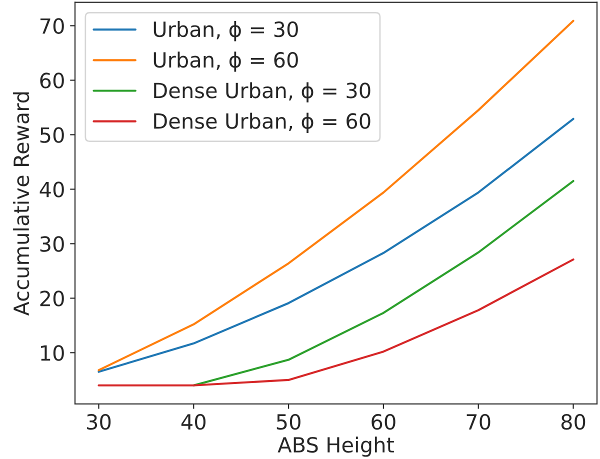  Describe the element at coordinates (384, 422) in the screenshot. I see `x-tick-label: 60` at that location.